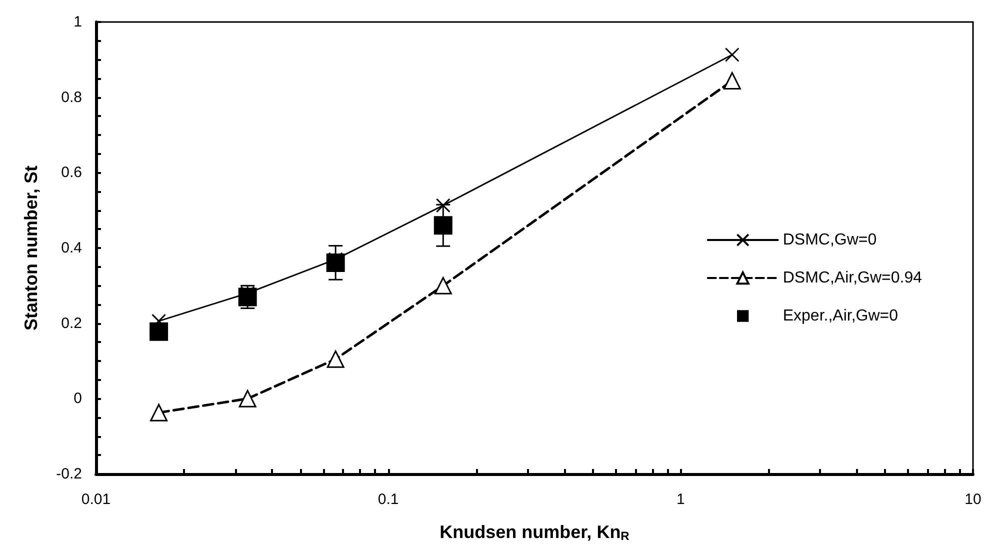 This screenshot has width=995, height=556. Describe the element at coordinates (680, 499) in the screenshot. I see `x-tick-label: 1` at that location.